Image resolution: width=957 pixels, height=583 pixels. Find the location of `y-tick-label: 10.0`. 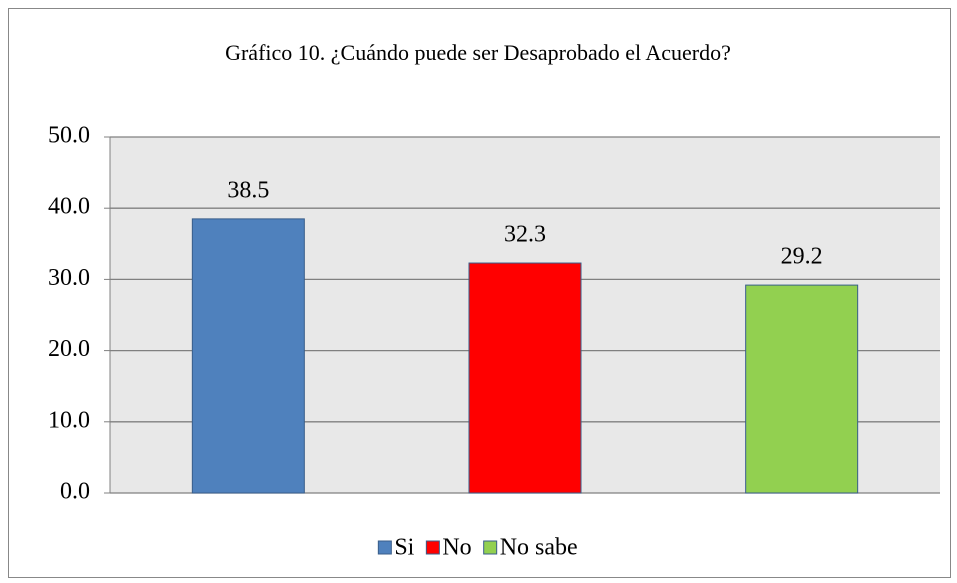

y-tick-label: 10.0 is located at coordinates (69, 420).